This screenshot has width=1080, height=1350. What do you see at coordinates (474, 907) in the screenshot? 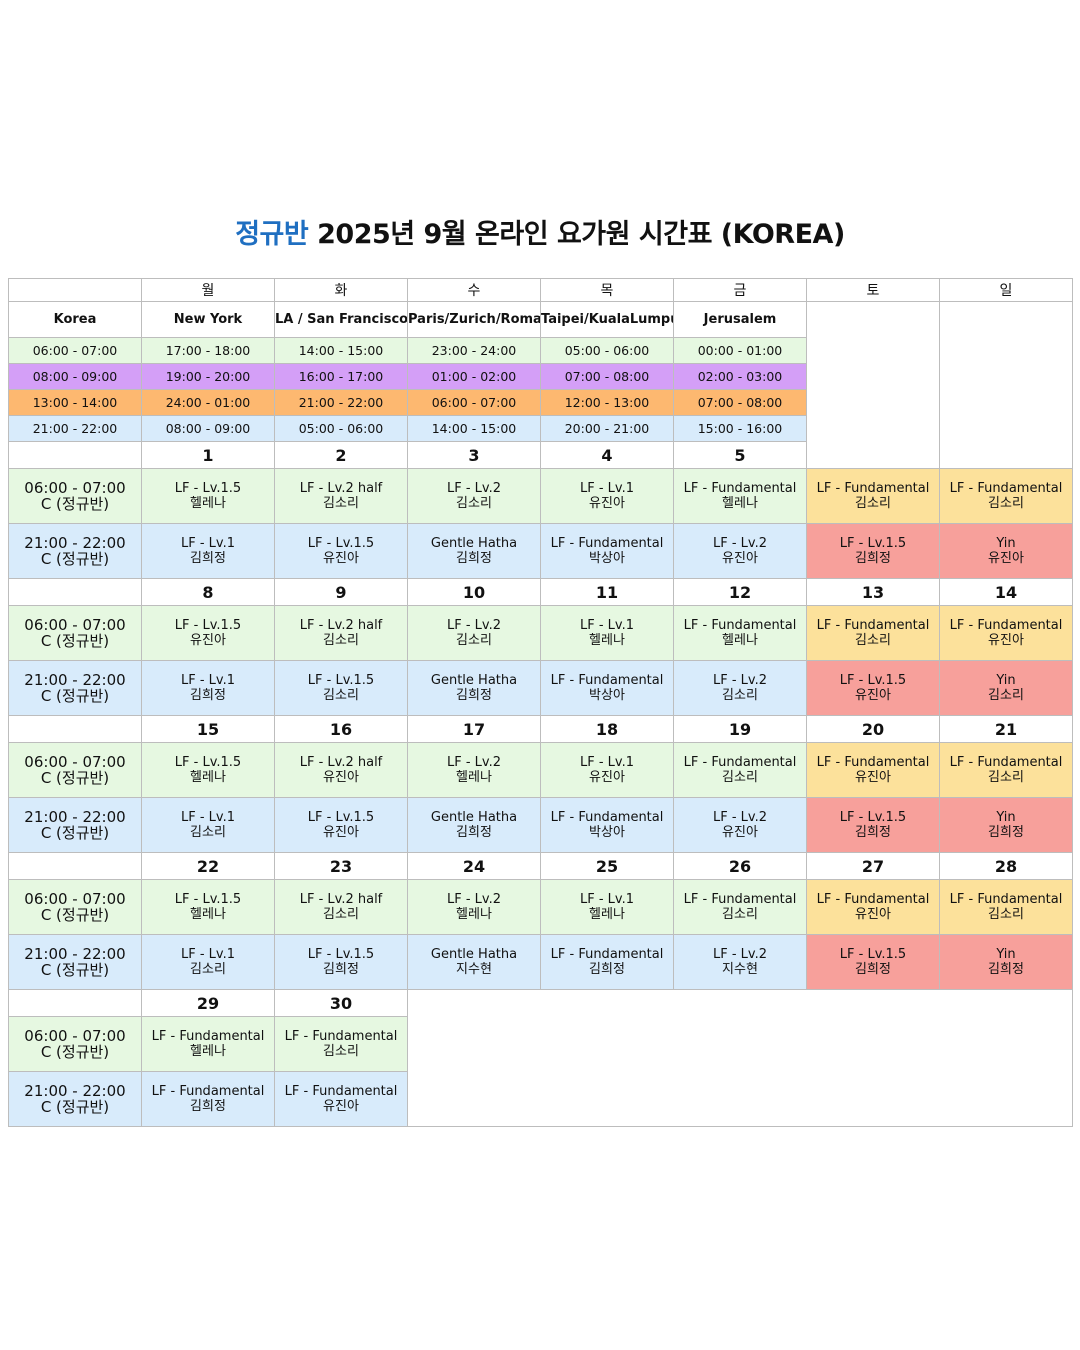
I see `class-cell: LF - Lv.2 헬레나` at bounding box center [474, 907].